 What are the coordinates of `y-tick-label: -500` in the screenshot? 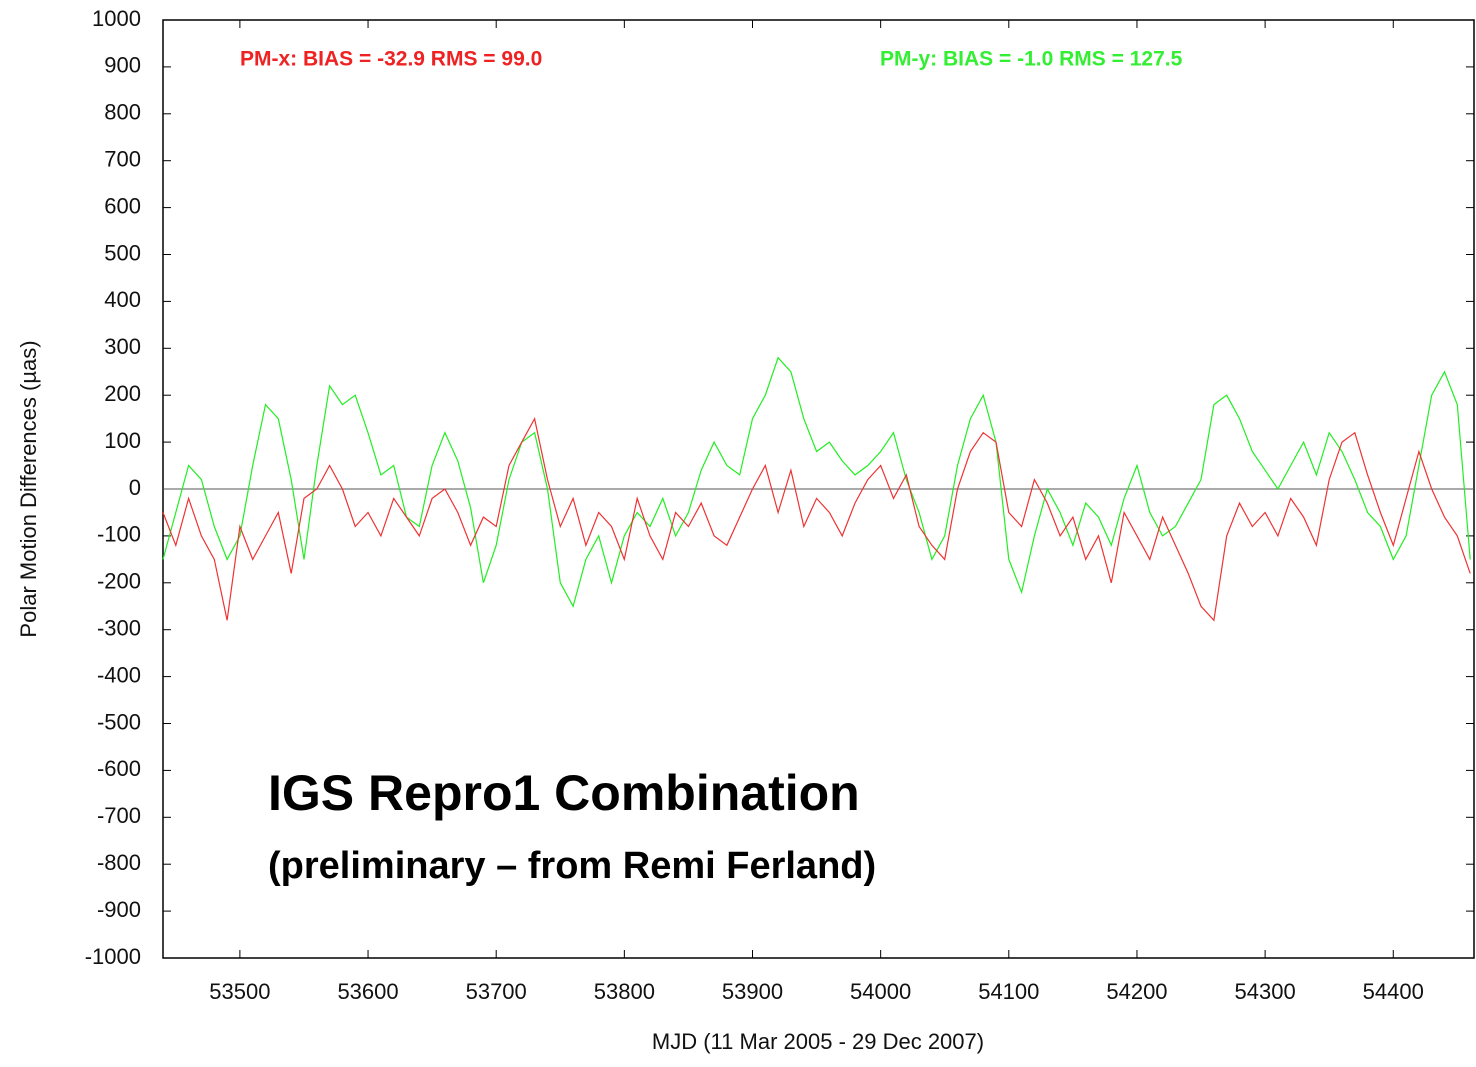 It's located at (119, 721).